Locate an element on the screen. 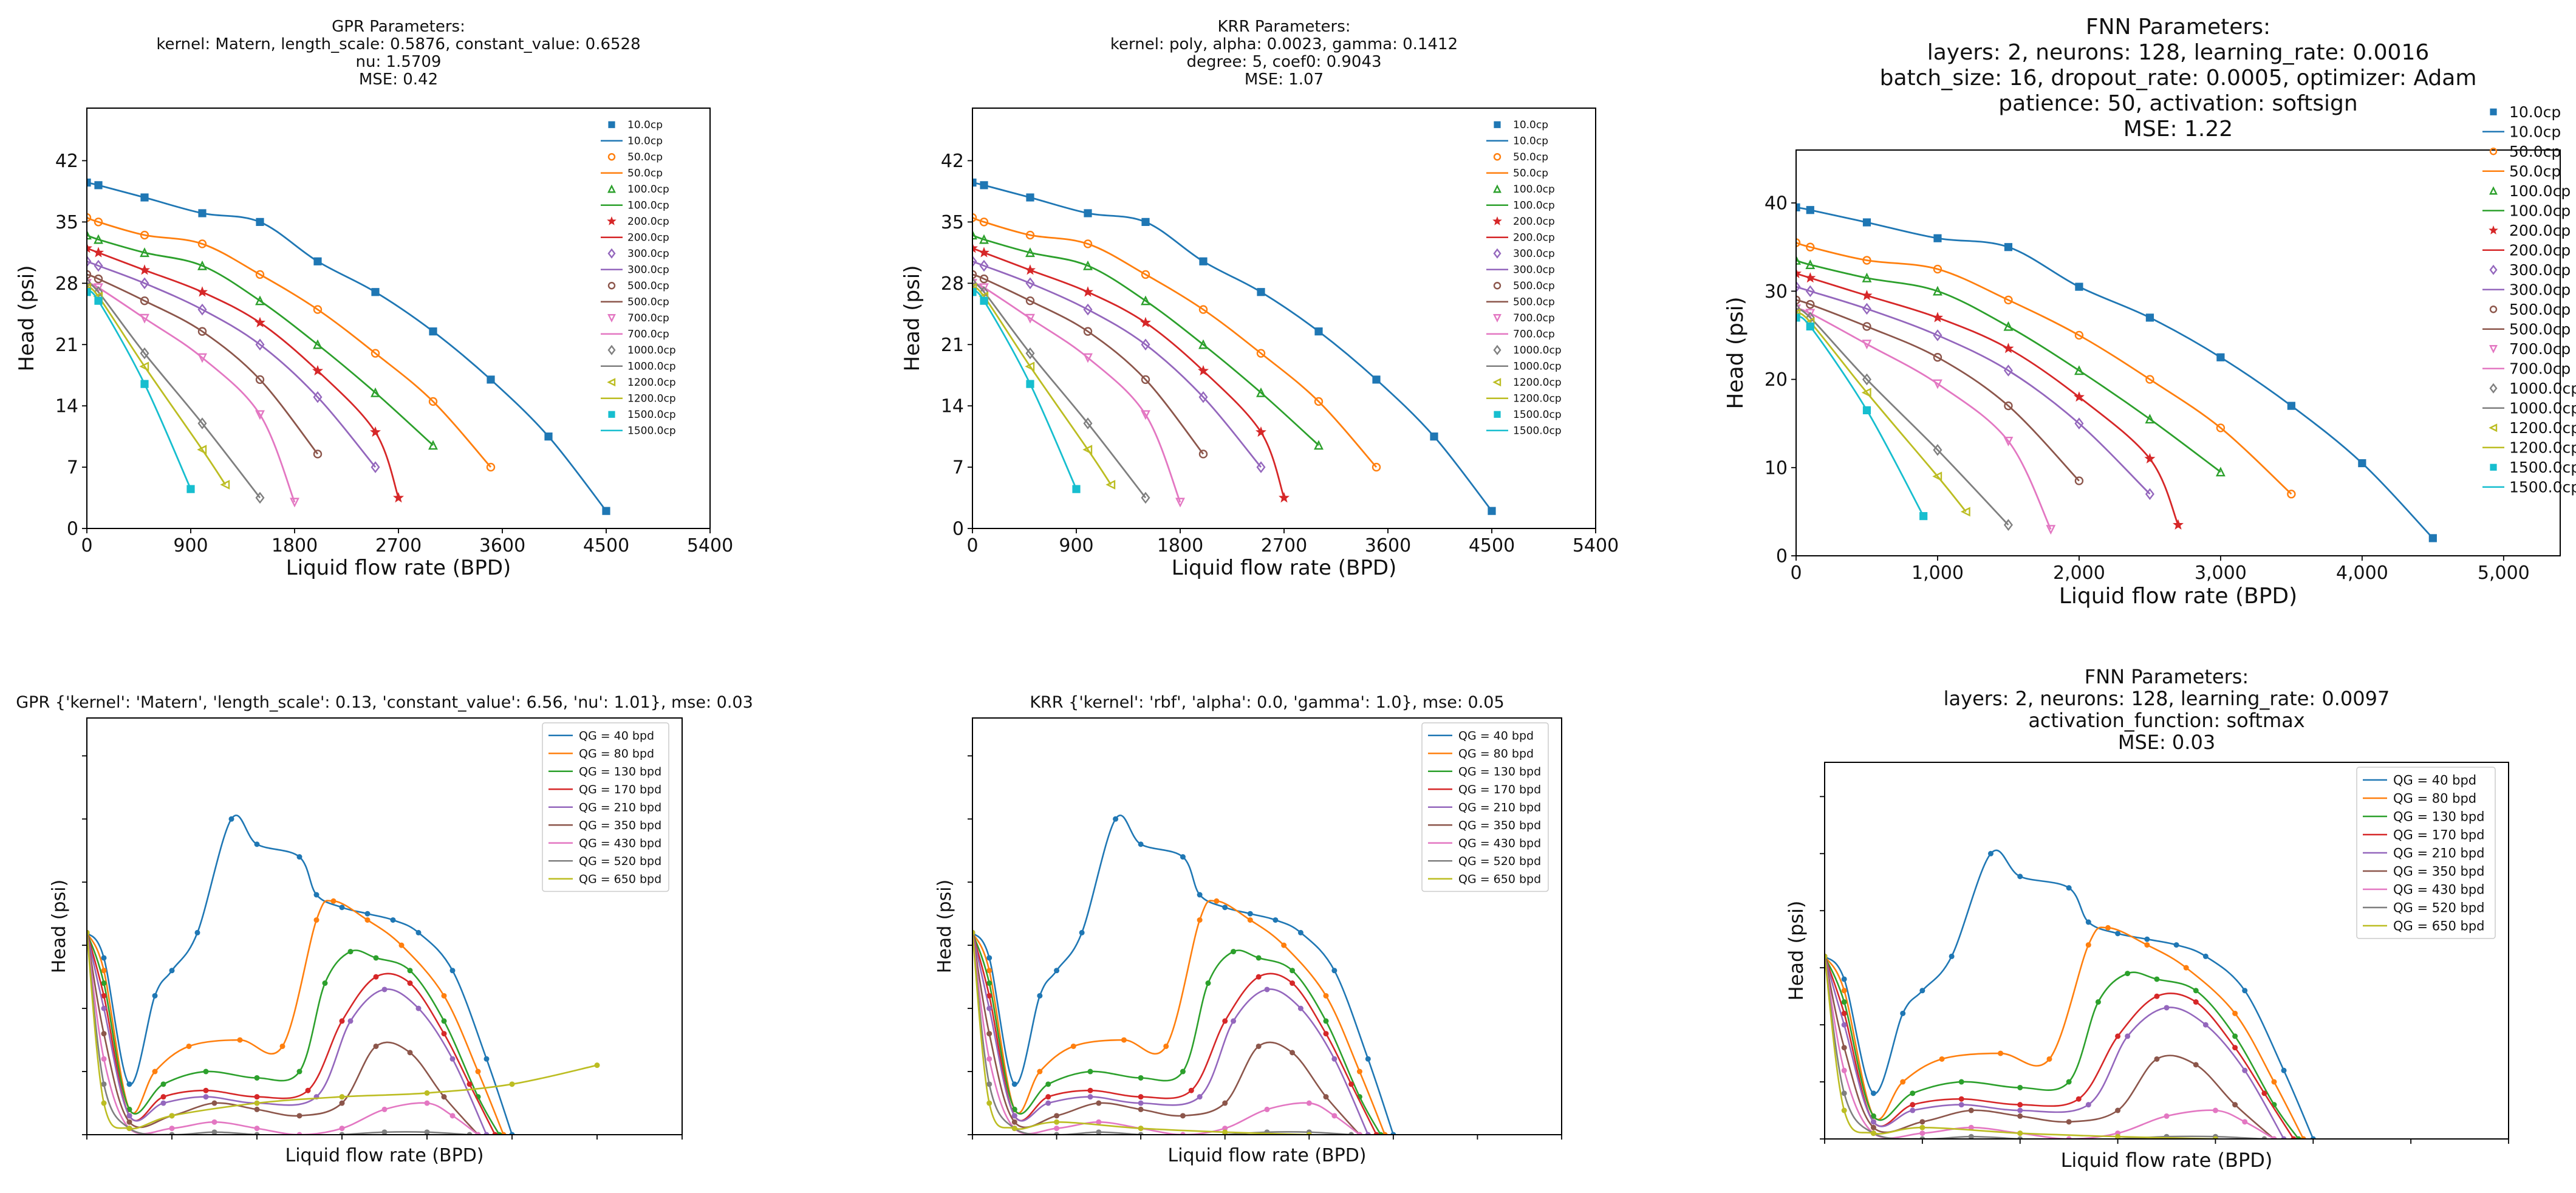 The image size is (2576, 1193). x-tick-label: 5,000 is located at coordinates (2504, 573).